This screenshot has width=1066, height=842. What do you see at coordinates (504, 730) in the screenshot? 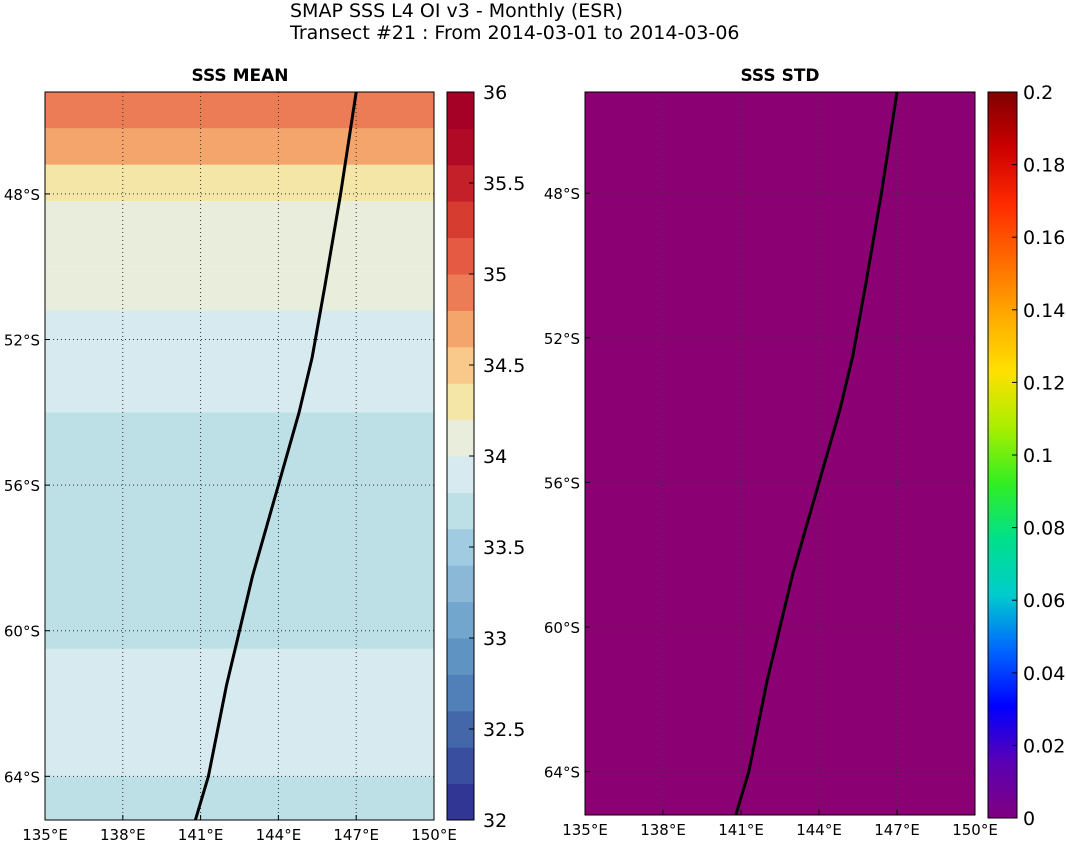
I see `mean-colorbar-tick-label: 32.5` at bounding box center [504, 730].